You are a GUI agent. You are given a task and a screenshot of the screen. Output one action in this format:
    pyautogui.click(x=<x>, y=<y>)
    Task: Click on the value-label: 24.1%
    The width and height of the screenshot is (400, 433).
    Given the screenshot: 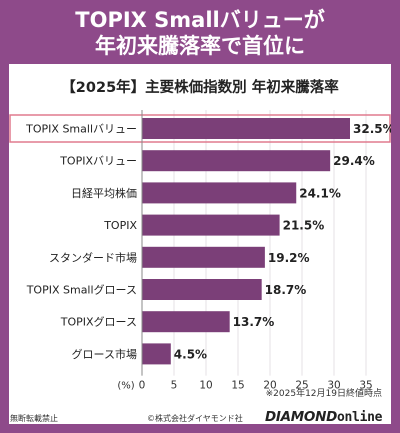 What is the action you would take?
    pyautogui.click(x=320, y=193)
    